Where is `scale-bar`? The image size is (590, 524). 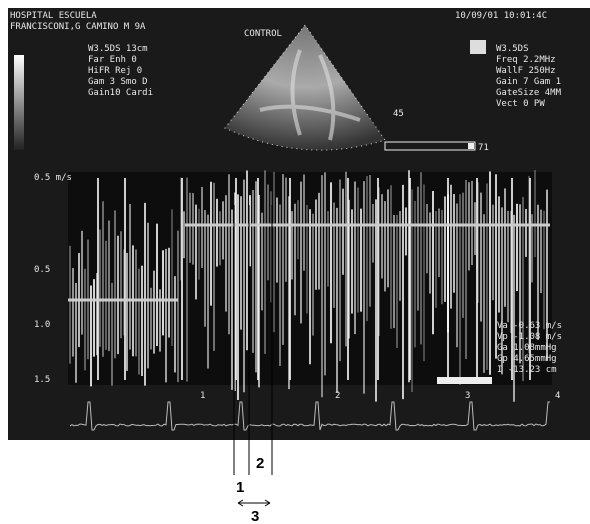 scale-bar is located at coordinates (464, 380).